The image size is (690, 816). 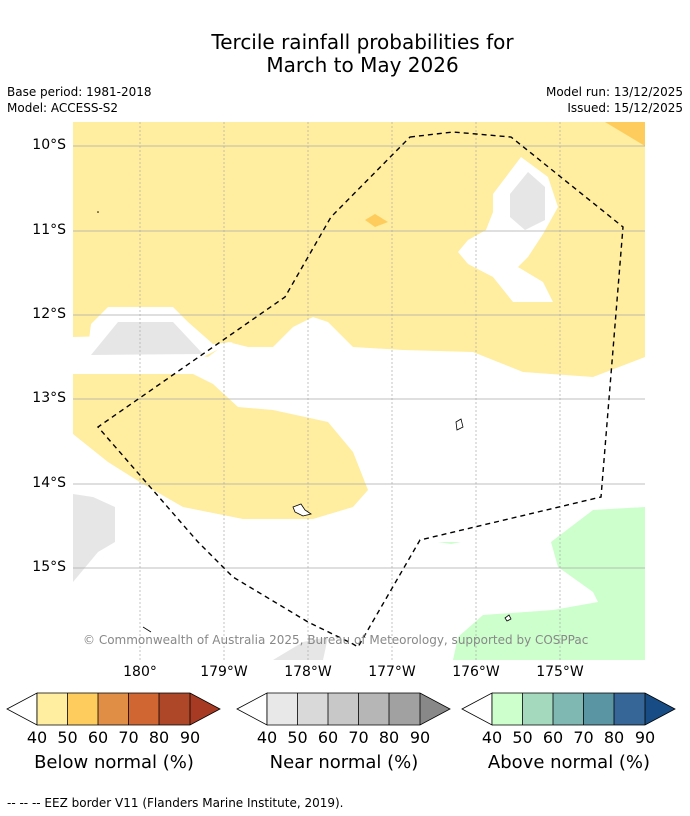 What do you see at coordinates (159, 737) in the screenshot?
I see `cb-below-tick-80: 80` at bounding box center [159, 737].